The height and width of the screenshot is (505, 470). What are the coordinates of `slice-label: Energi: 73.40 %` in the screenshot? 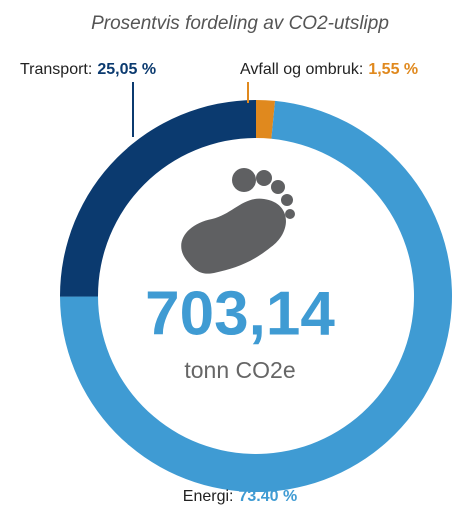 It's located at (240, 496).